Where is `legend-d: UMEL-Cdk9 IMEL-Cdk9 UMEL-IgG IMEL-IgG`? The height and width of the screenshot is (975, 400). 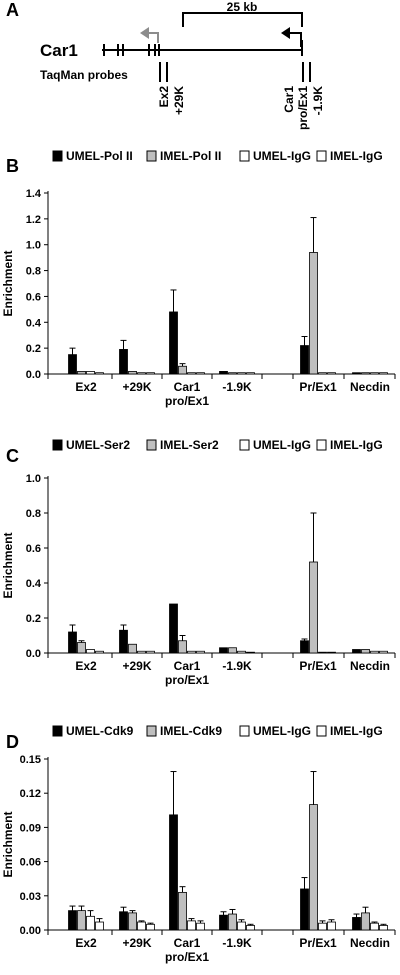 legend-d: UMEL-Cdk9 IMEL-Cdk9 UMEL-IgG IMEL-IgG is located at coordinates (217, 731).